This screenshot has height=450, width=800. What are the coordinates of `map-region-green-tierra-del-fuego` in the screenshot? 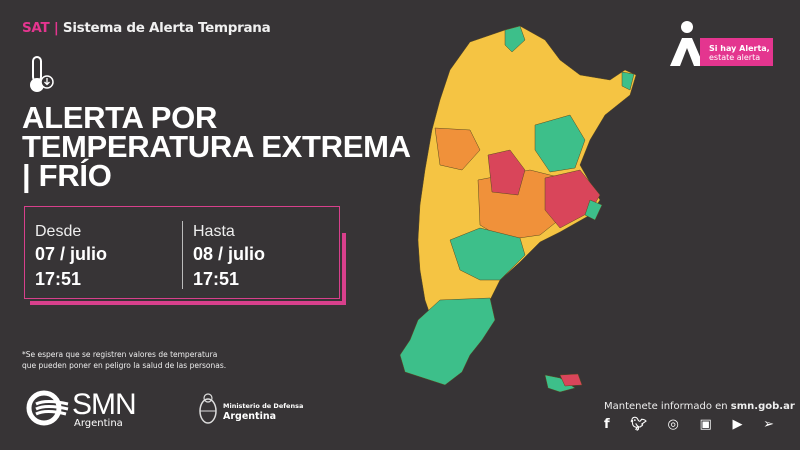 It's located at (560, 383).